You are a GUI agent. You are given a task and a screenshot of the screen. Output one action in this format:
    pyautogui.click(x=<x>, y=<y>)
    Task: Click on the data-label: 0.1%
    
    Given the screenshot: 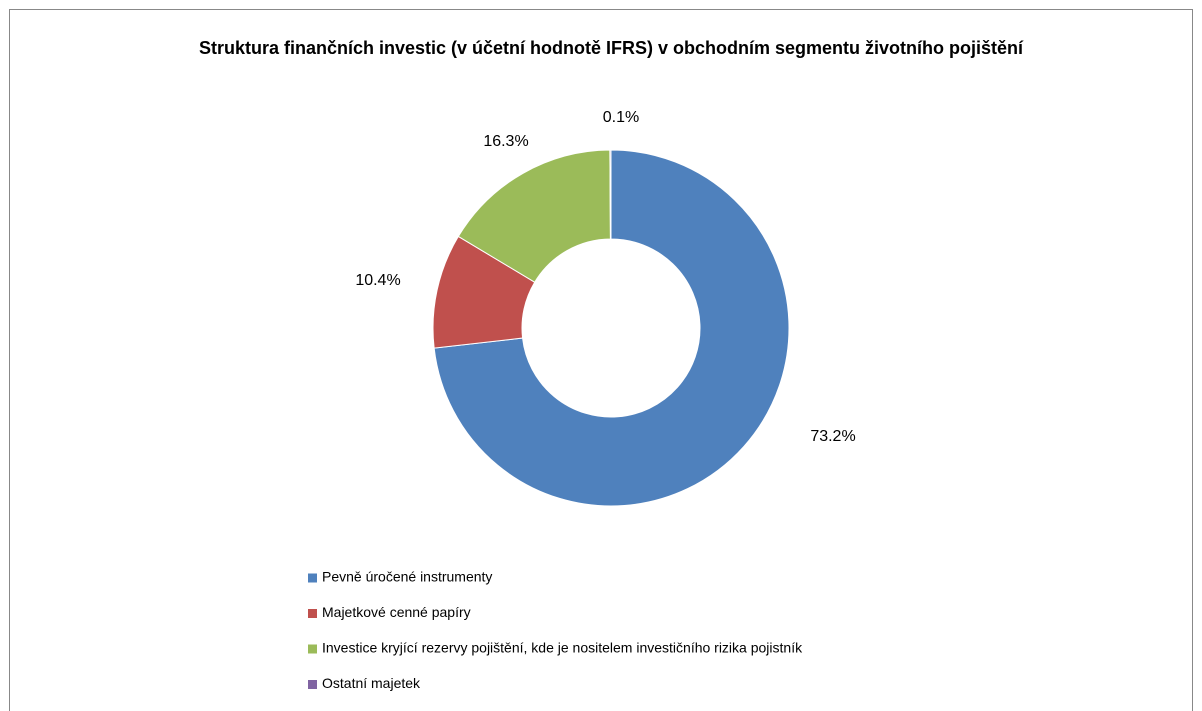 What is the action you would take?
    pyautogui.click(x=621, y=117)
    